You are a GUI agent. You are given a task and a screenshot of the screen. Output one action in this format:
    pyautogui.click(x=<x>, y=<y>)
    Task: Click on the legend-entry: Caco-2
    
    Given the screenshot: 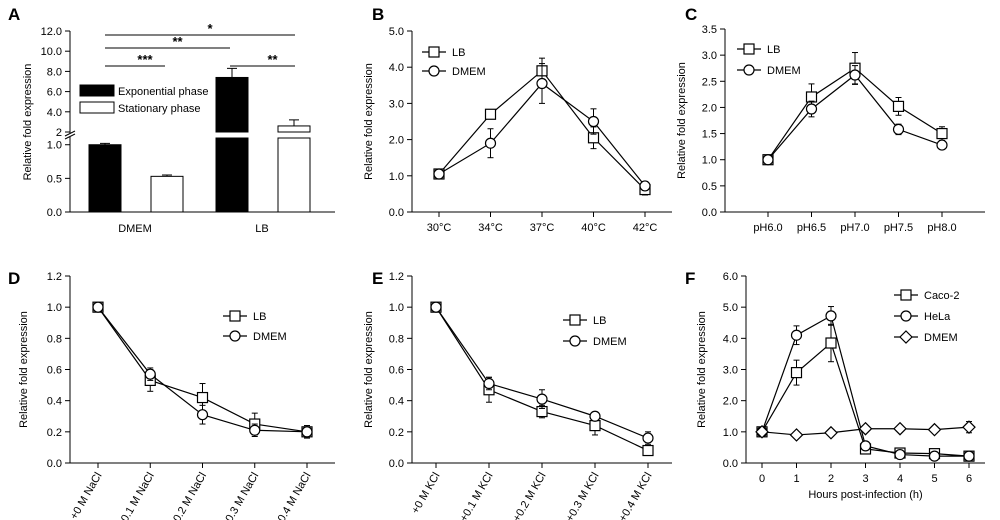 What is the action you would take?
    pyautogui.click(x=926, y=295)
    